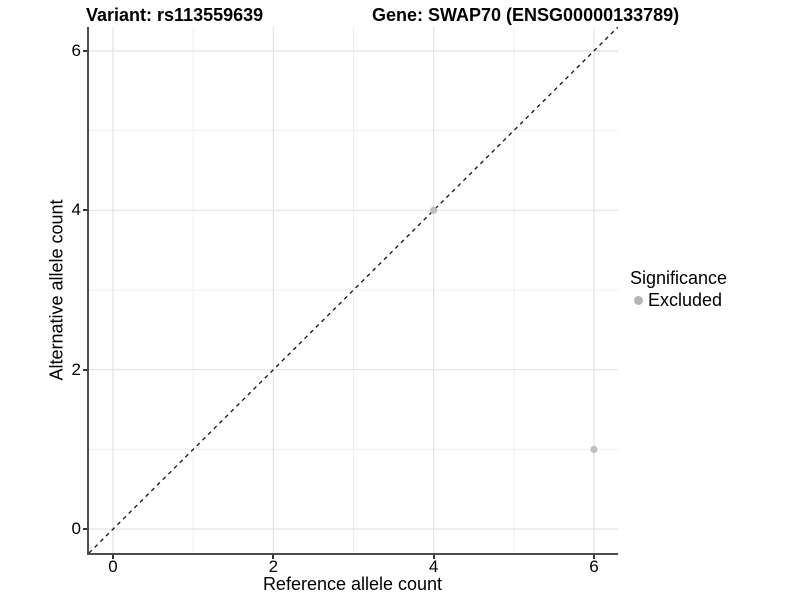 This screenshot has width=800, height=600. I want to click on legend-title: Significance, so click(679, 278).